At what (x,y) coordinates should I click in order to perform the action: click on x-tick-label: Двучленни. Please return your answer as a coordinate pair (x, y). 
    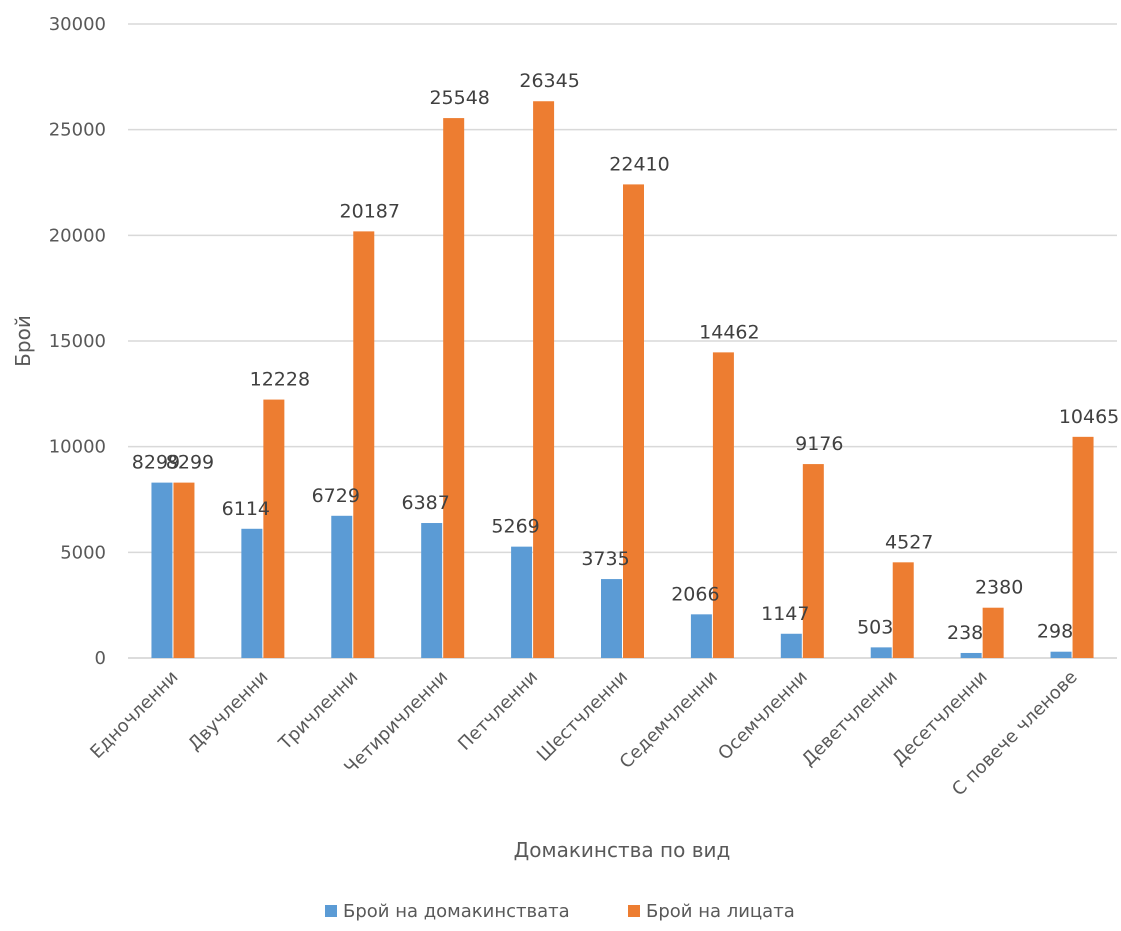
    Looking at the image, I should click on (228, 711).